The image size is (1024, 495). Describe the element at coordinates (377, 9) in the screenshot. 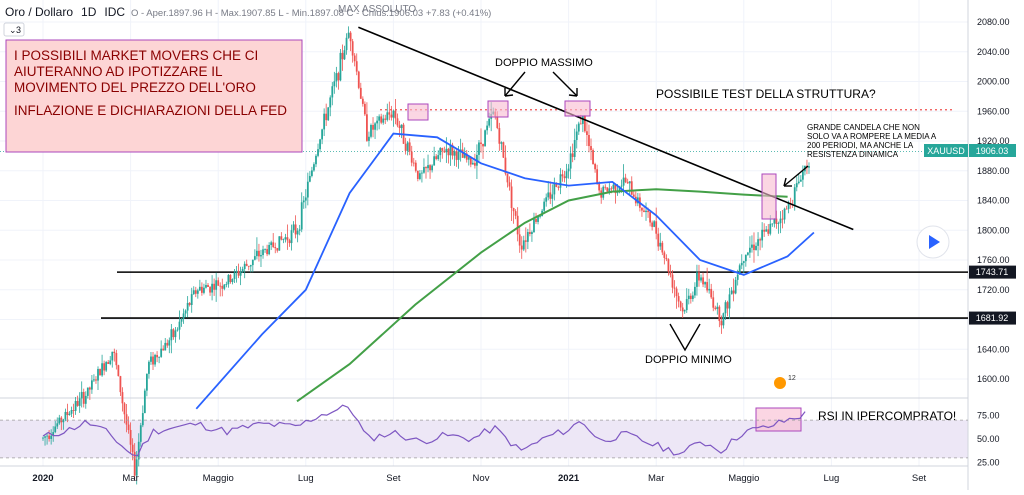

I see `ath-label: MAX ASSOLUTO` at that location.